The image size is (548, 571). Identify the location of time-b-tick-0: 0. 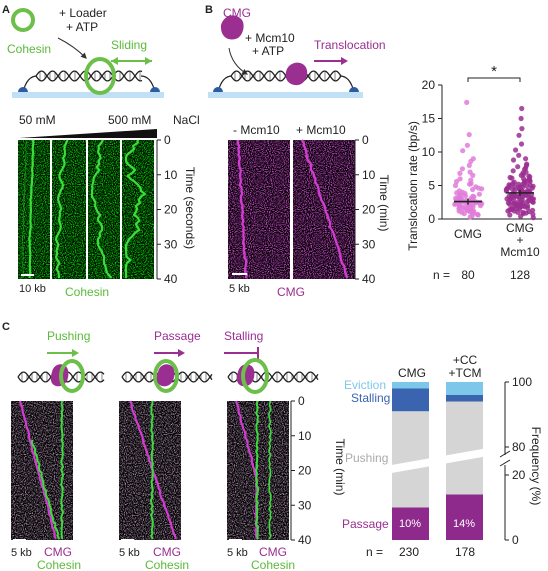
(365, 140).